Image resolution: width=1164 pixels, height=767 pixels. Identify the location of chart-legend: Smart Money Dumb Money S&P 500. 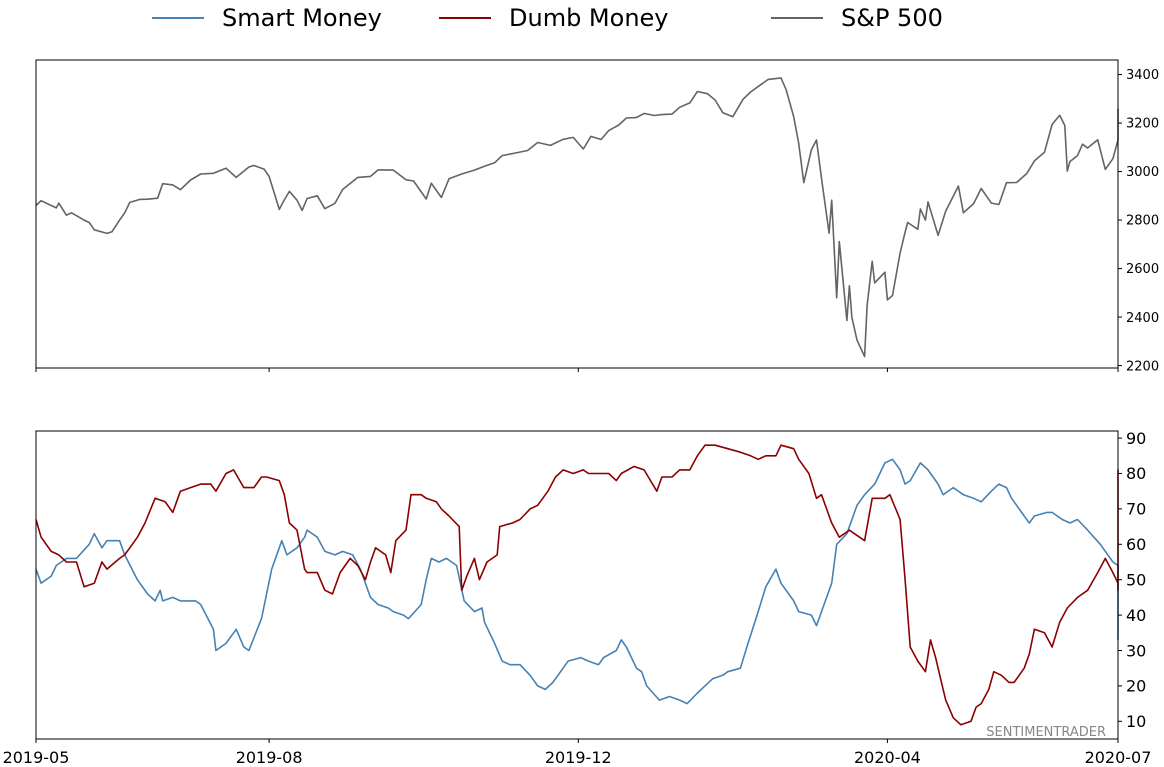
(582, 22).